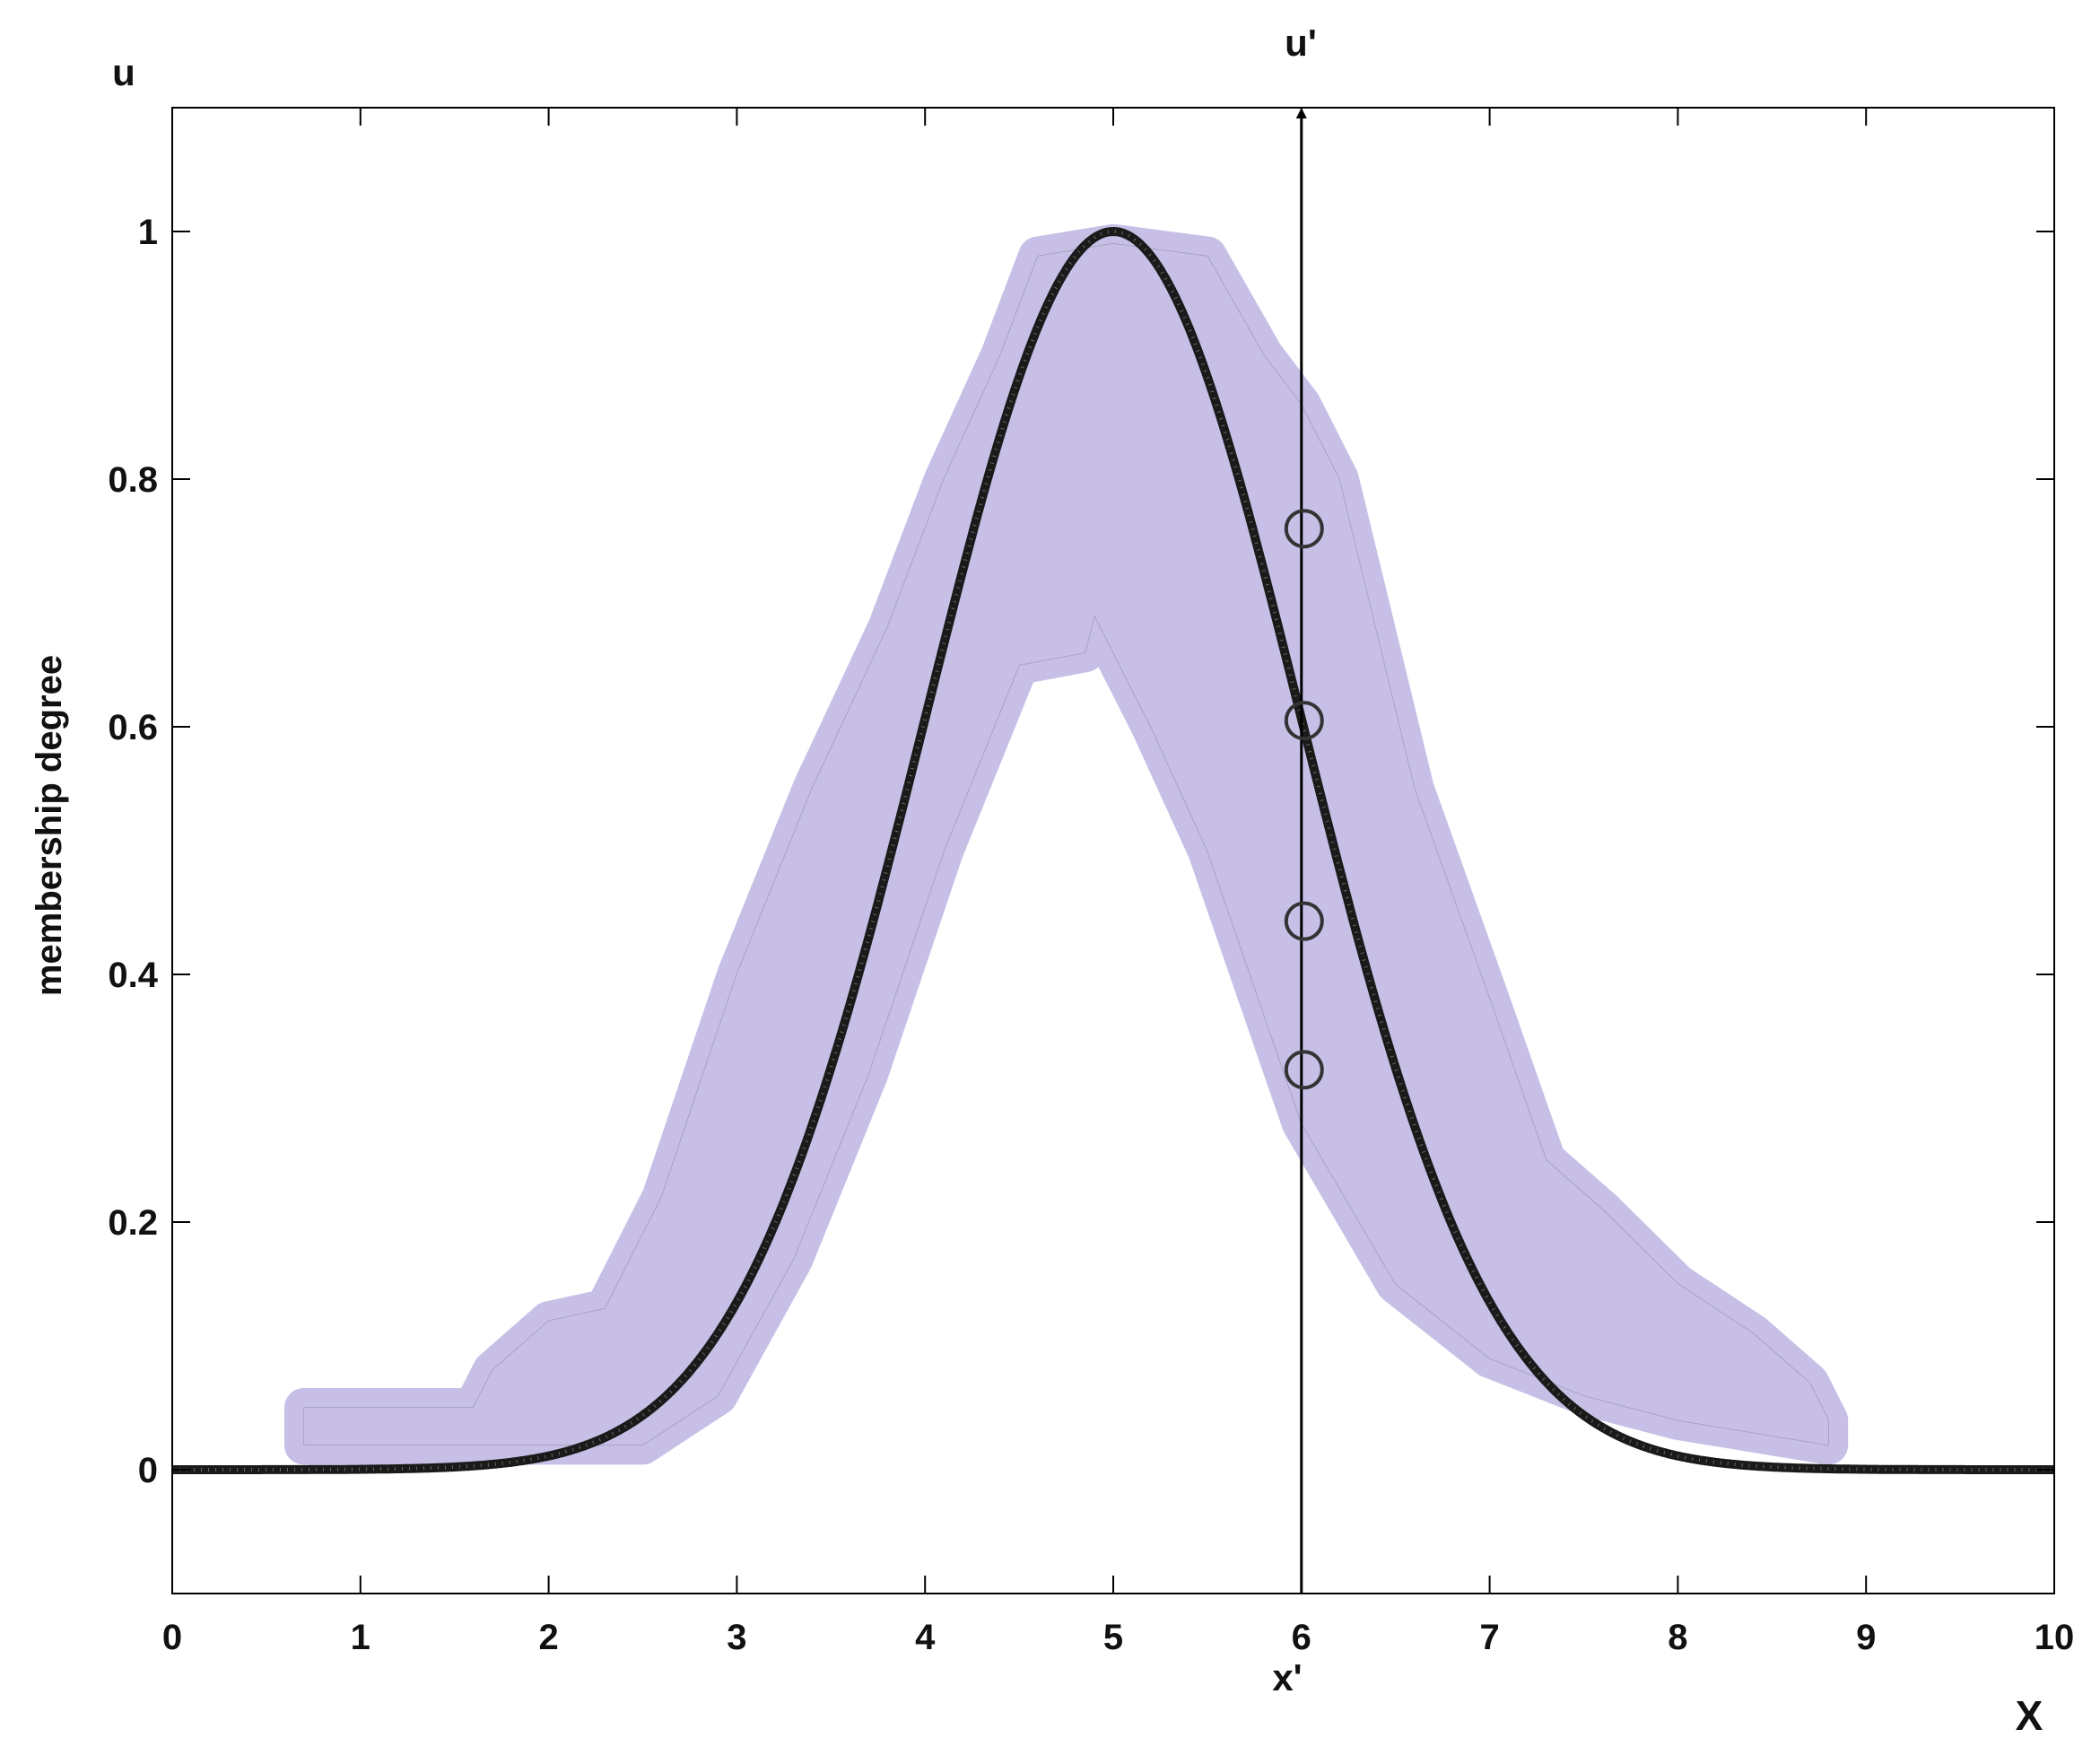 This screenshot has width=2100, height=1764. I want to click on y-tick-label: 0.2, so click(133, 1223).